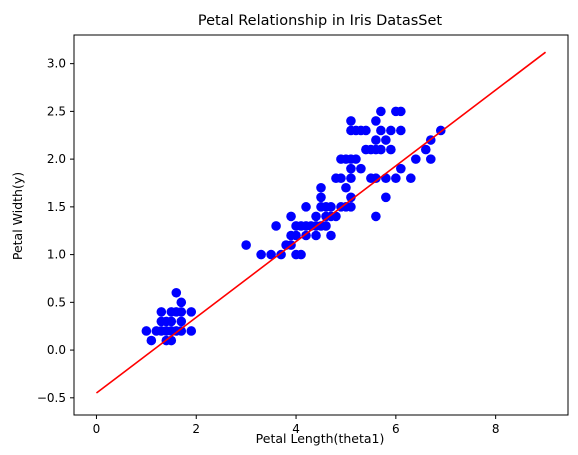 The width and height of the screenshot is (578, 455). Describe the element at coordinates (56, 64) in the screenshot. I see `y-tick-label: 3.0` at that location.